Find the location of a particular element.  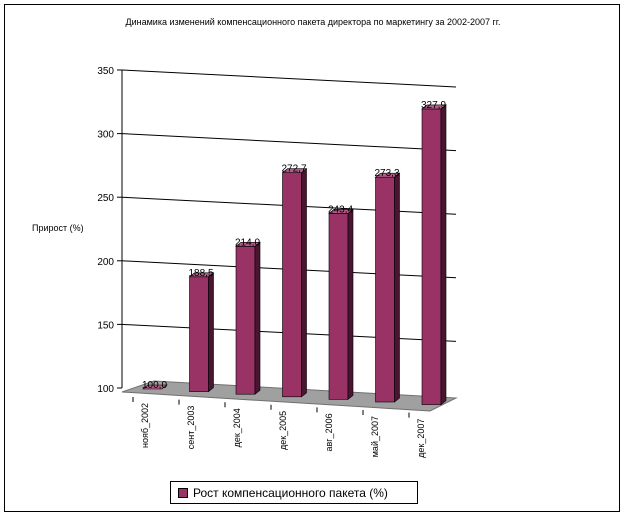

value-axis: 100 150 200 250 300 350 is located at coordinates (110, 230).